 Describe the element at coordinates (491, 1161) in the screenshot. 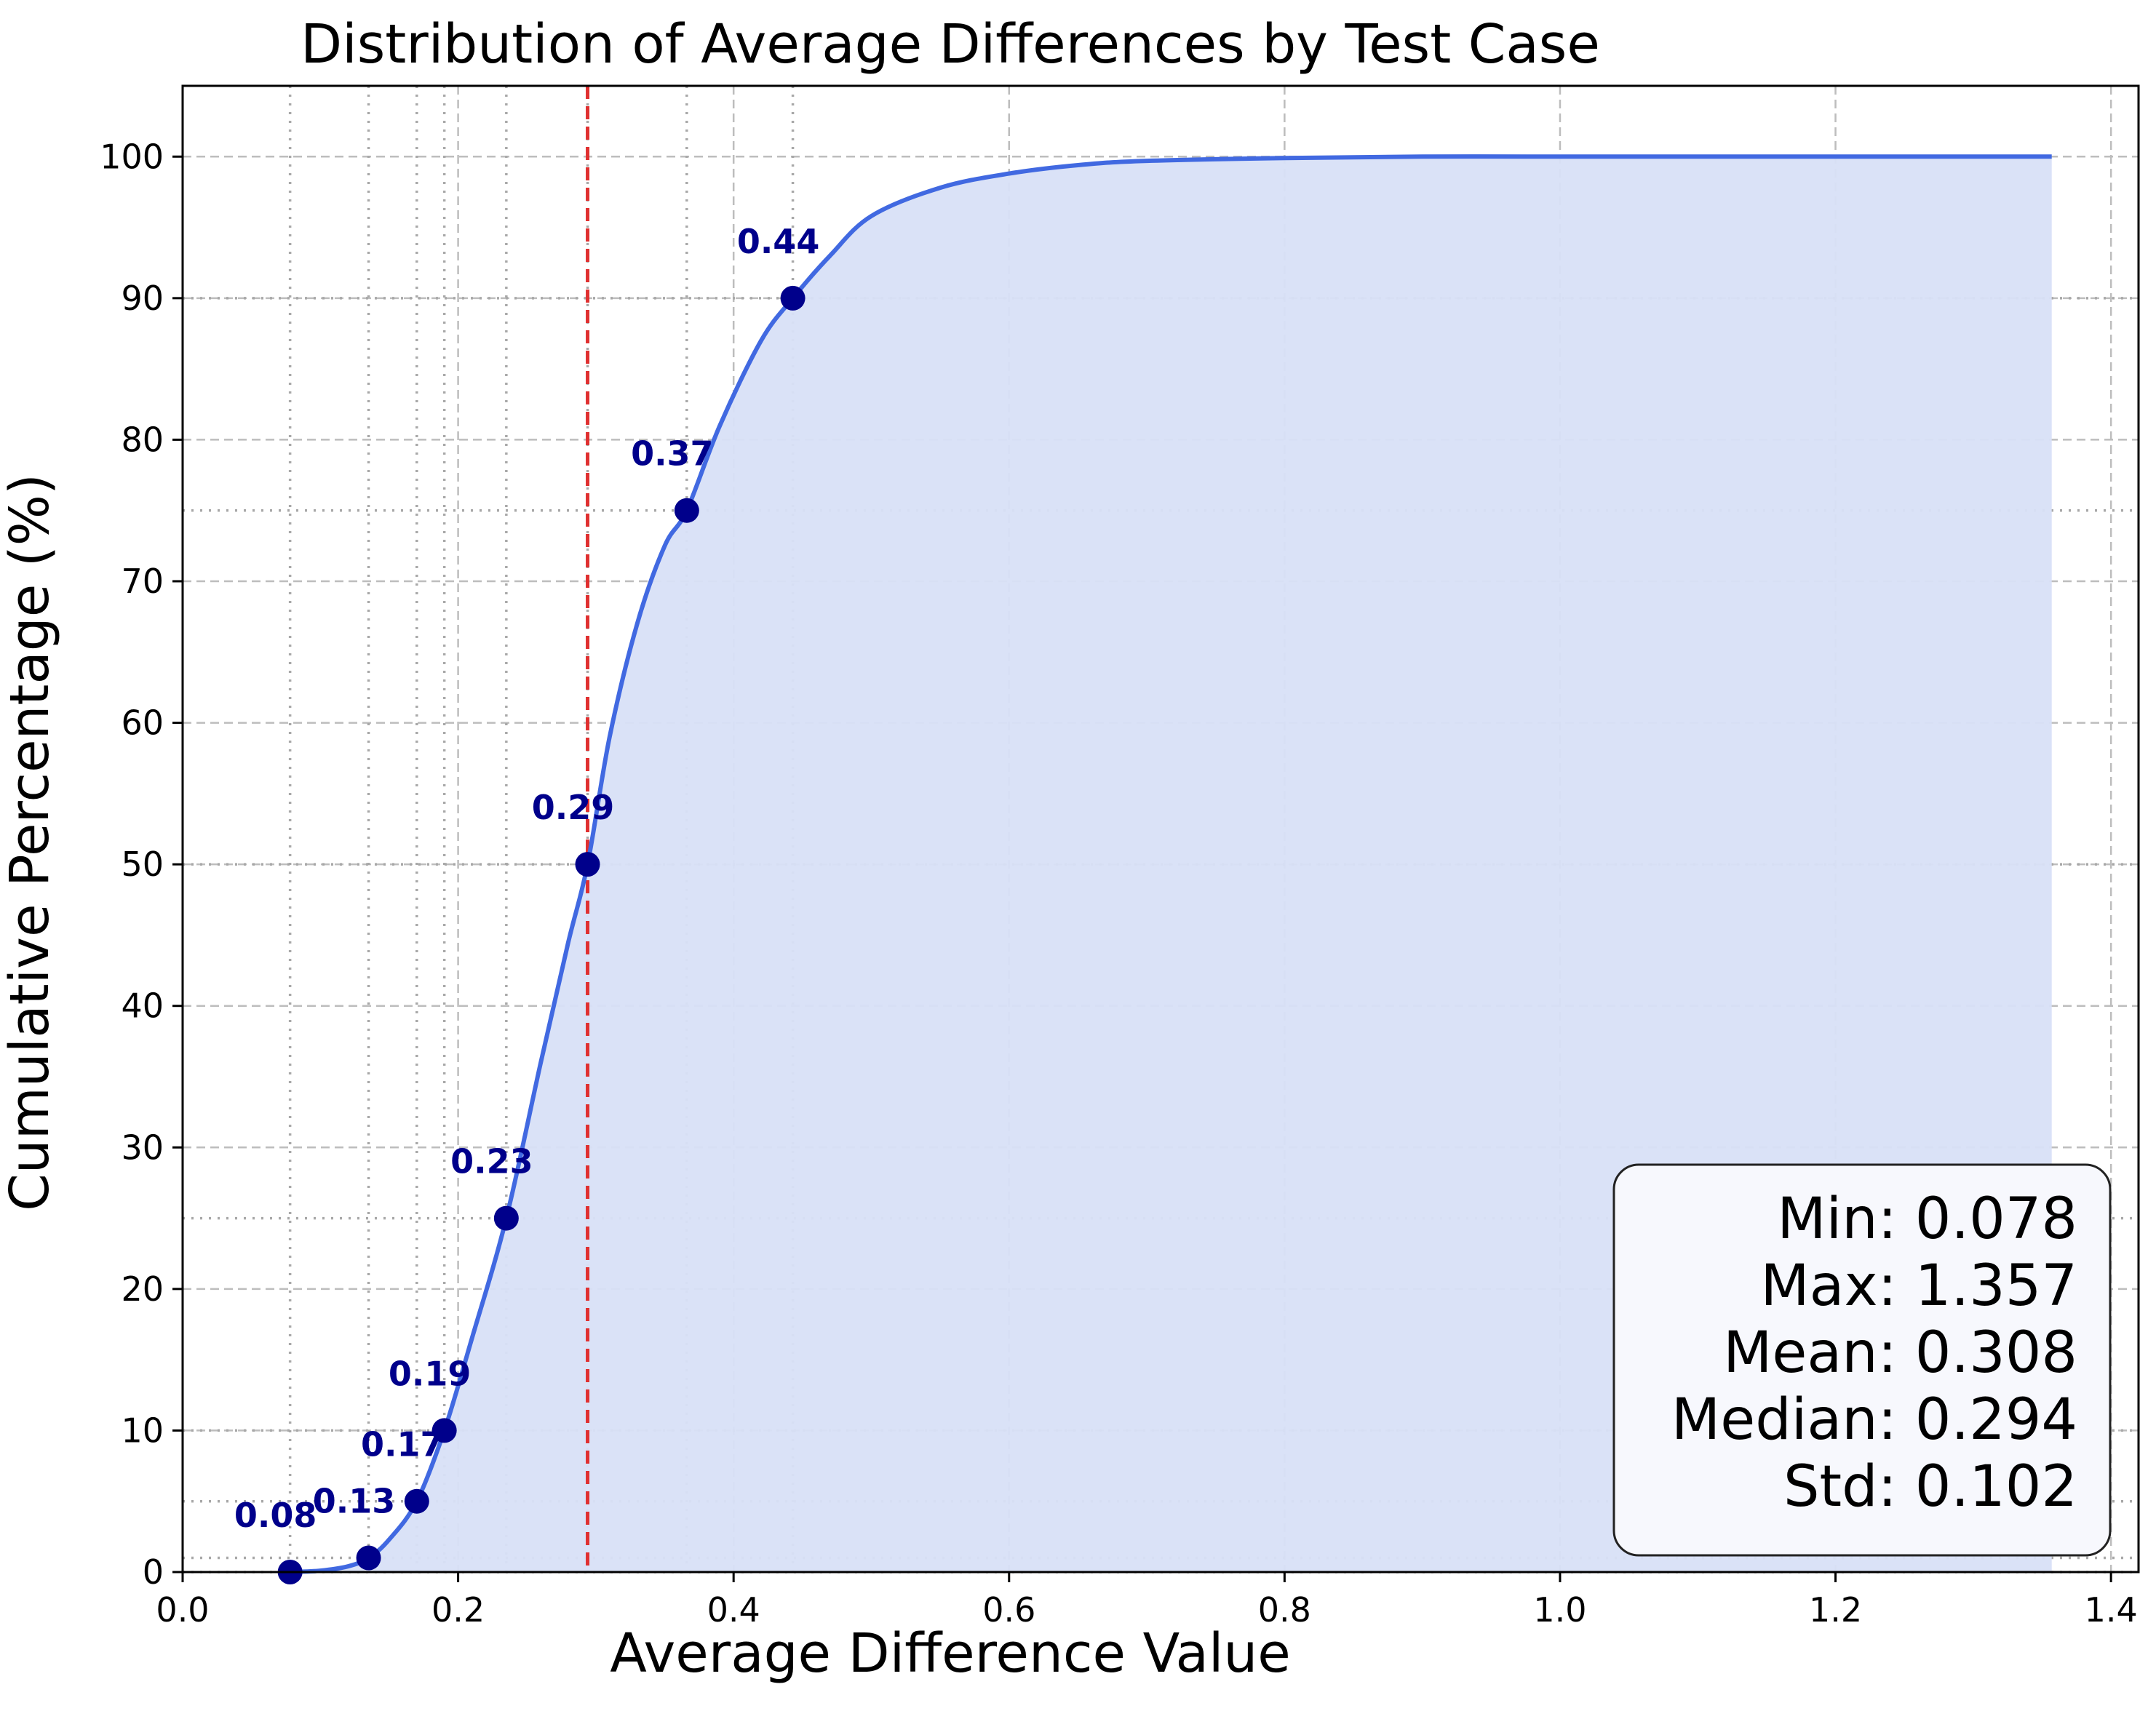

I see `percentile-label: 0.23` at that location.